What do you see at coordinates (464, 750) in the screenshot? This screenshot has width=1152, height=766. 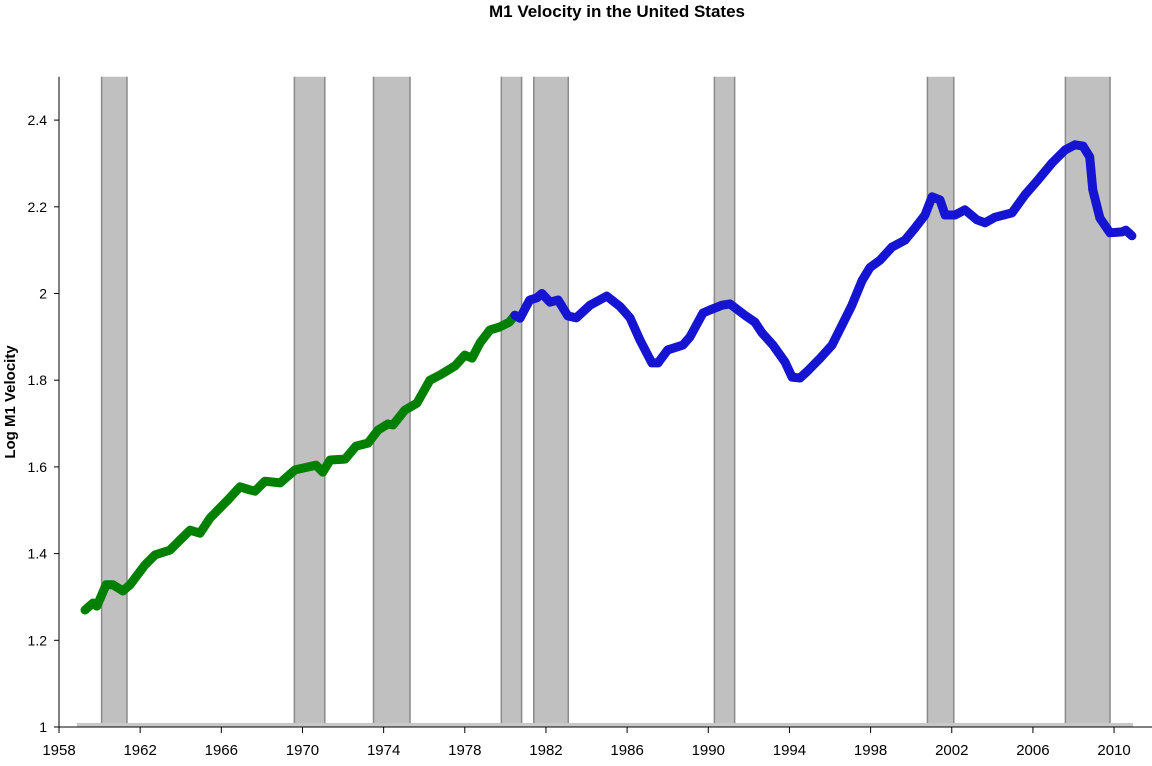 I see `x-tick-label: 1978` at bounding box center [464, 750].